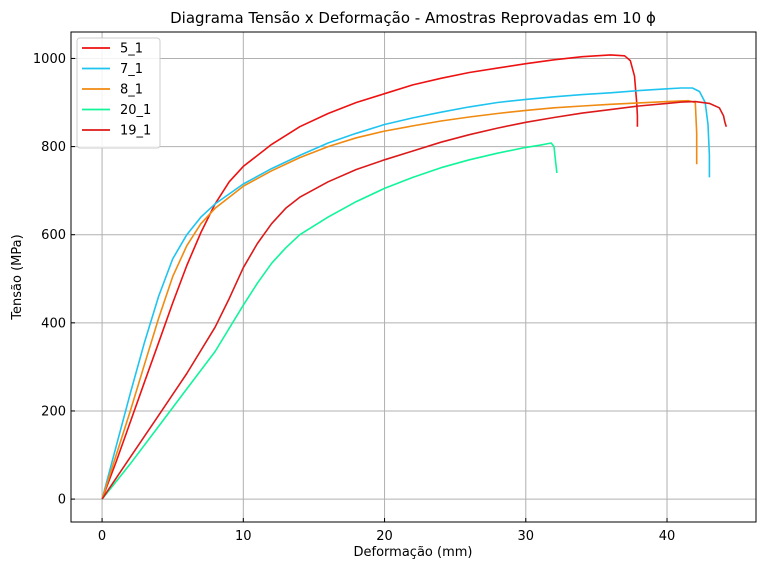 This screenshot has height=570, width=765. Describe the element at coordinates (243, 536) in the screenshot. I see `x-tick-label: 10` at that location.